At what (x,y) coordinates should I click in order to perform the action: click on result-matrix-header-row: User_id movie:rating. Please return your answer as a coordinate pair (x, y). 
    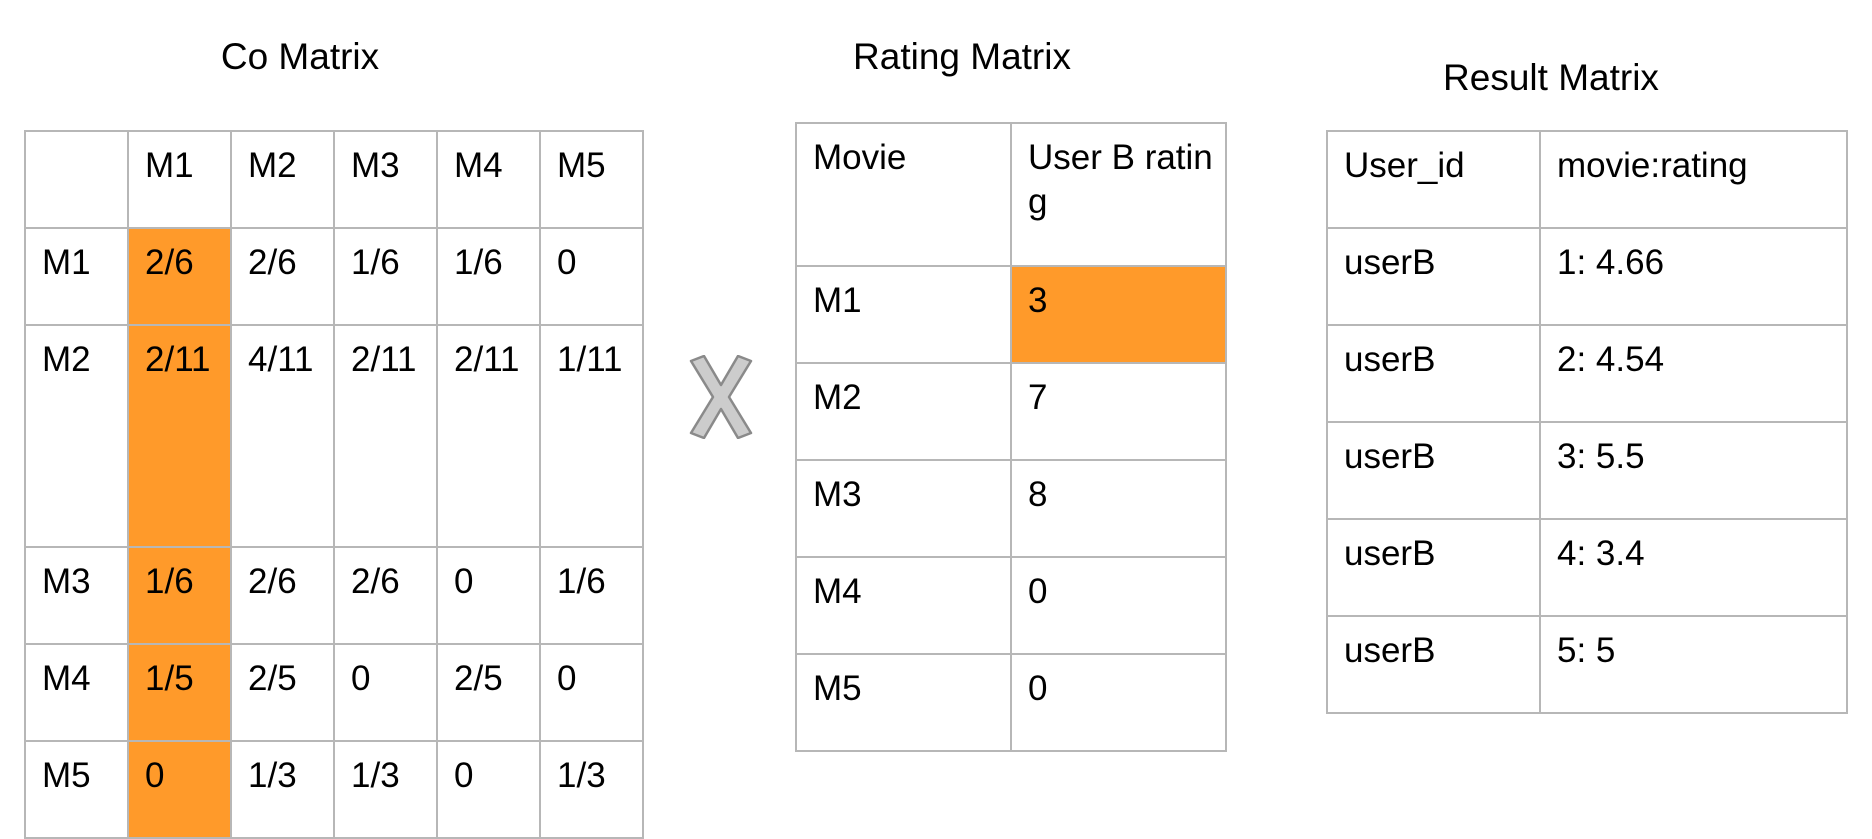
    Looking at the image, I should click on (1587, 179).